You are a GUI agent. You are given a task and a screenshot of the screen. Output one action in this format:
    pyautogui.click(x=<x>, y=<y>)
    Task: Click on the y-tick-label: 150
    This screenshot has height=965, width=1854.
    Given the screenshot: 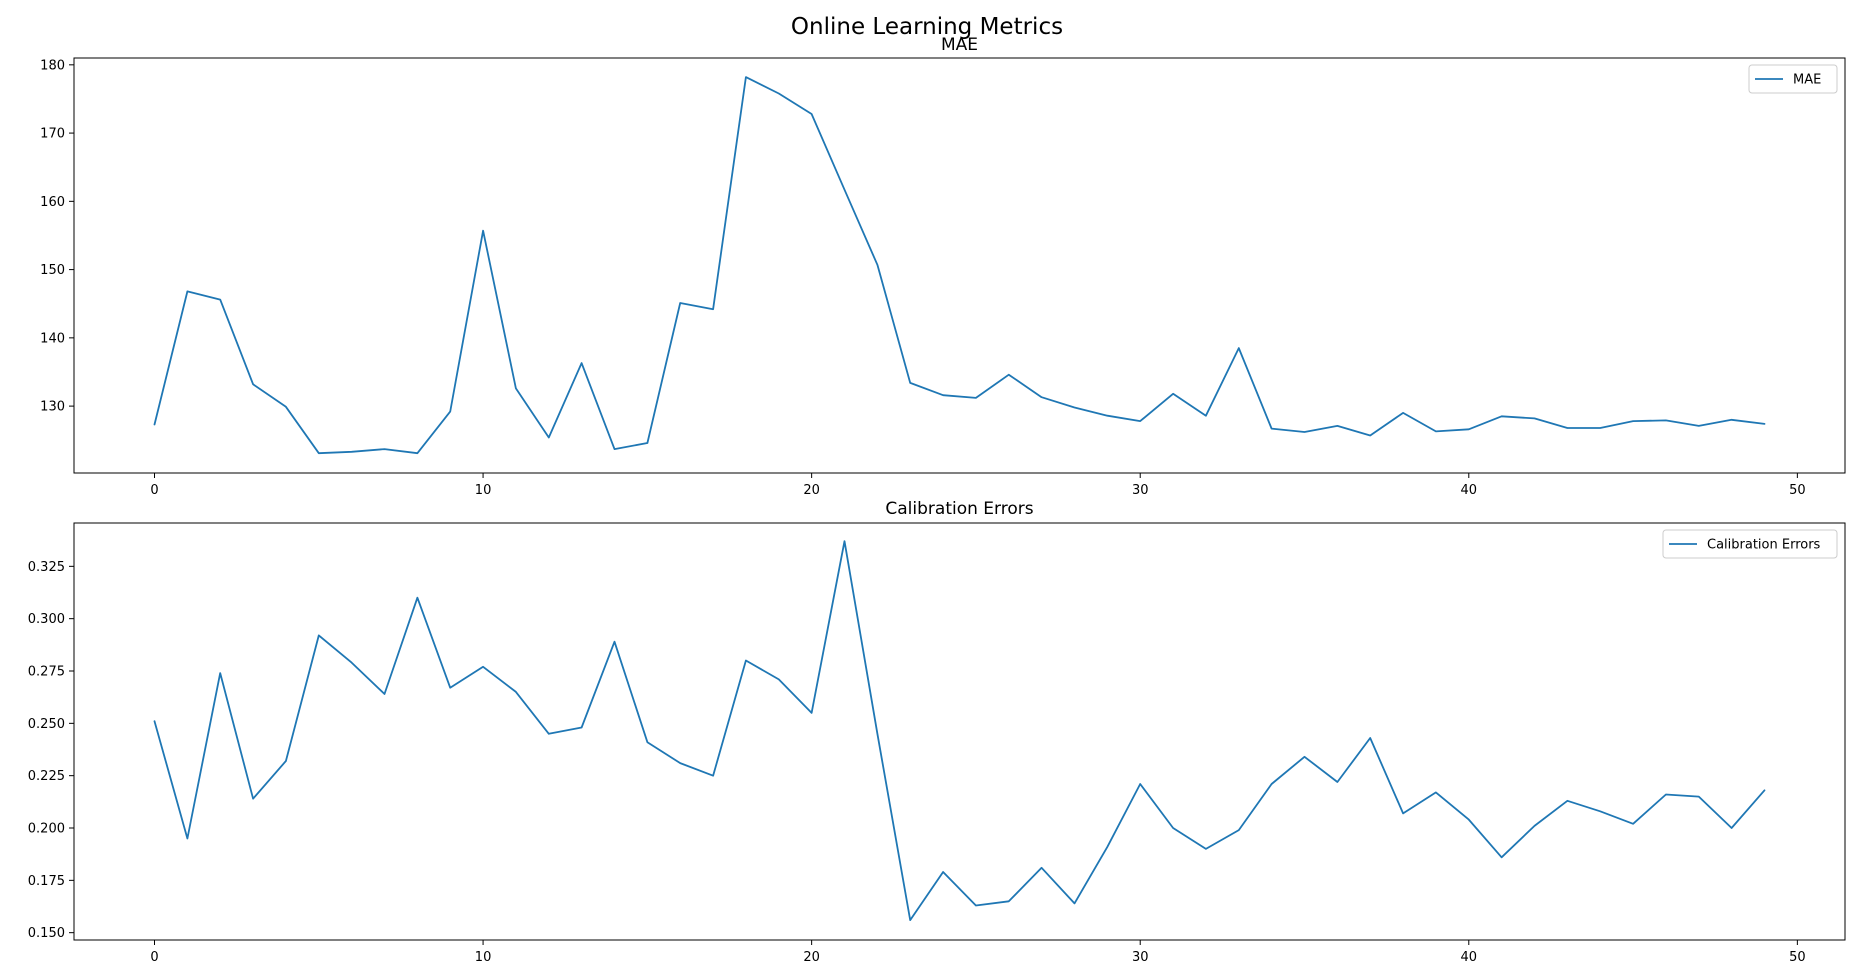 What is the action you would take?
    pyautogui.click(x=52, y=270)
    